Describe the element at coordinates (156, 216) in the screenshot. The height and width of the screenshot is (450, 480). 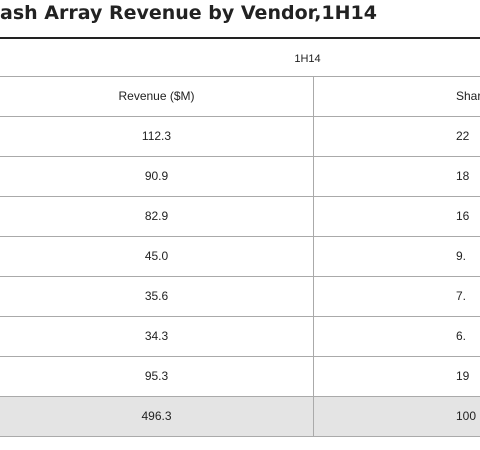
I see `table-cell: 82.9` at that location.